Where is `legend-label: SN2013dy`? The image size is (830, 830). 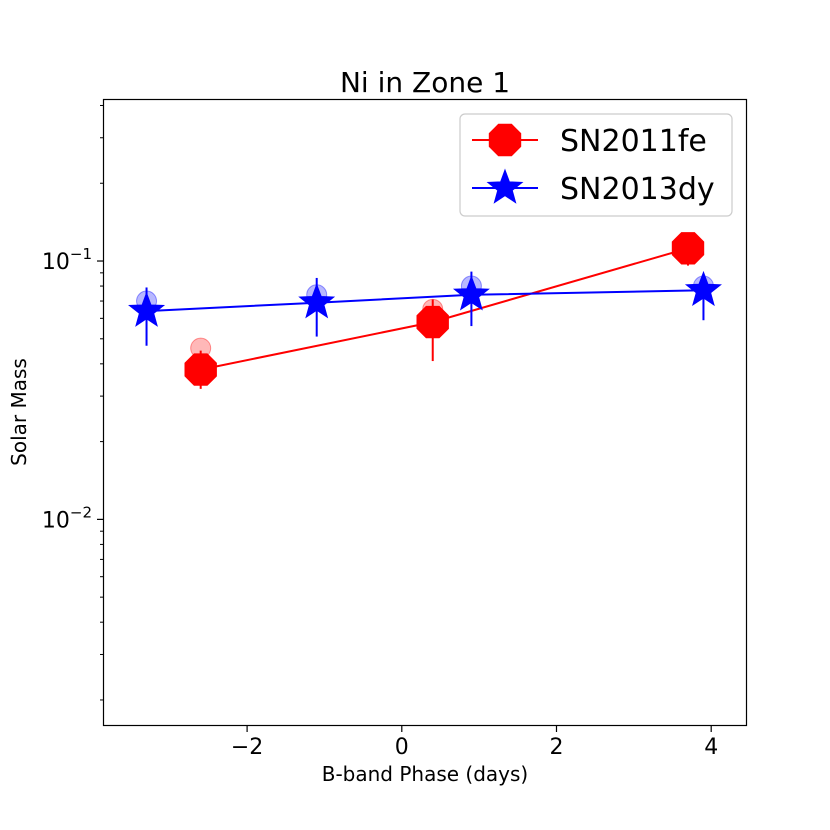 legend-label: SN2013dy is located at coordinates (637, 189).